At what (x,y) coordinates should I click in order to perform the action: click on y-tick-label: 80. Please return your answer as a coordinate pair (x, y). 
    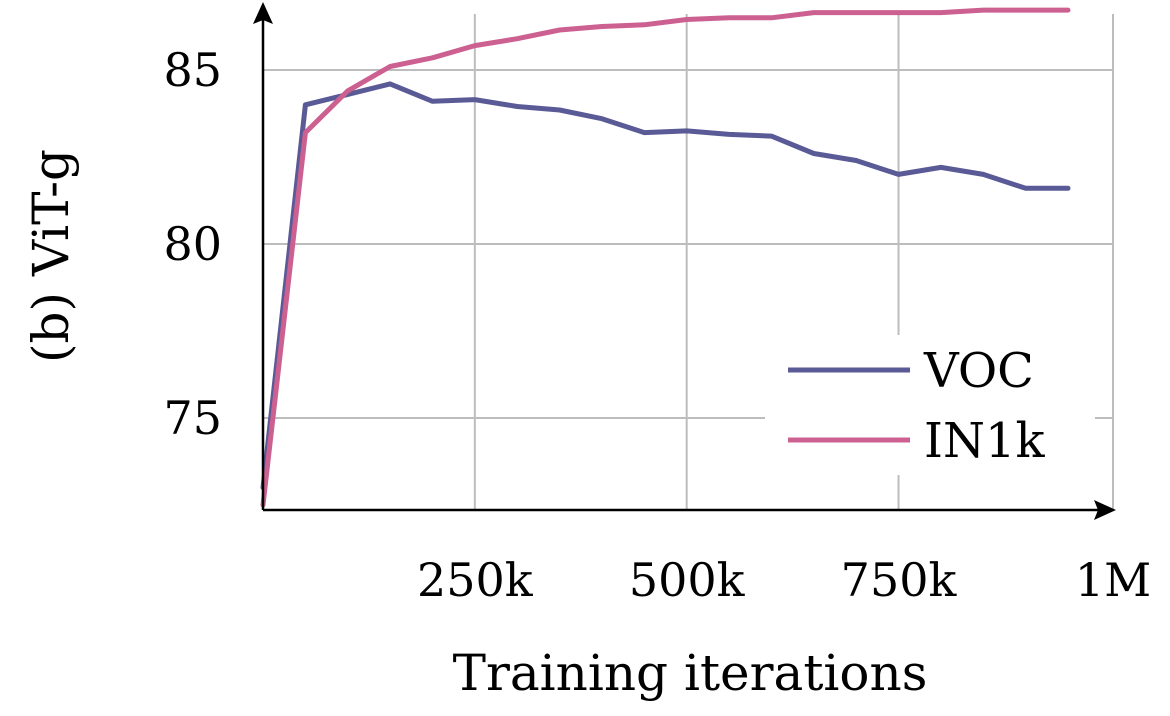
    Looking at the image, I should click on (192, 244).